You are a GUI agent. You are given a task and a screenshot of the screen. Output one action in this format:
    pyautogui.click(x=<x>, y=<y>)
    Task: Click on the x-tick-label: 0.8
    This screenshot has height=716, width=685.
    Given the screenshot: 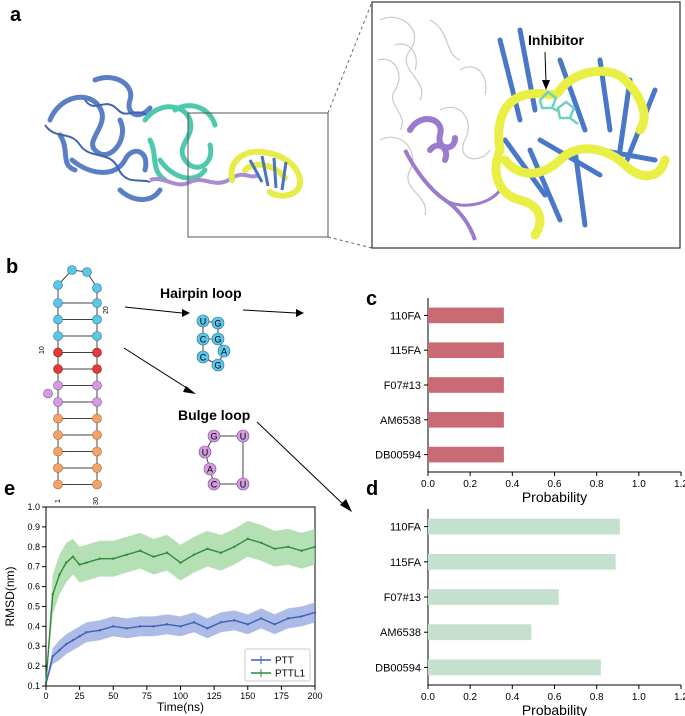 What is the action you would take?
    pyautogui.click(x=597, y=697)
    